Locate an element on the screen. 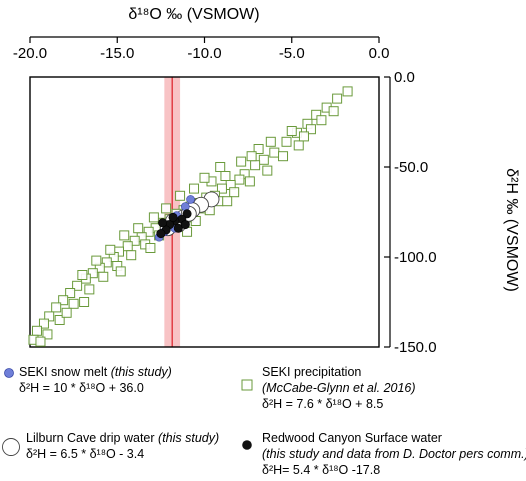  legend-drip-marker is located at coordinates (11, 447).